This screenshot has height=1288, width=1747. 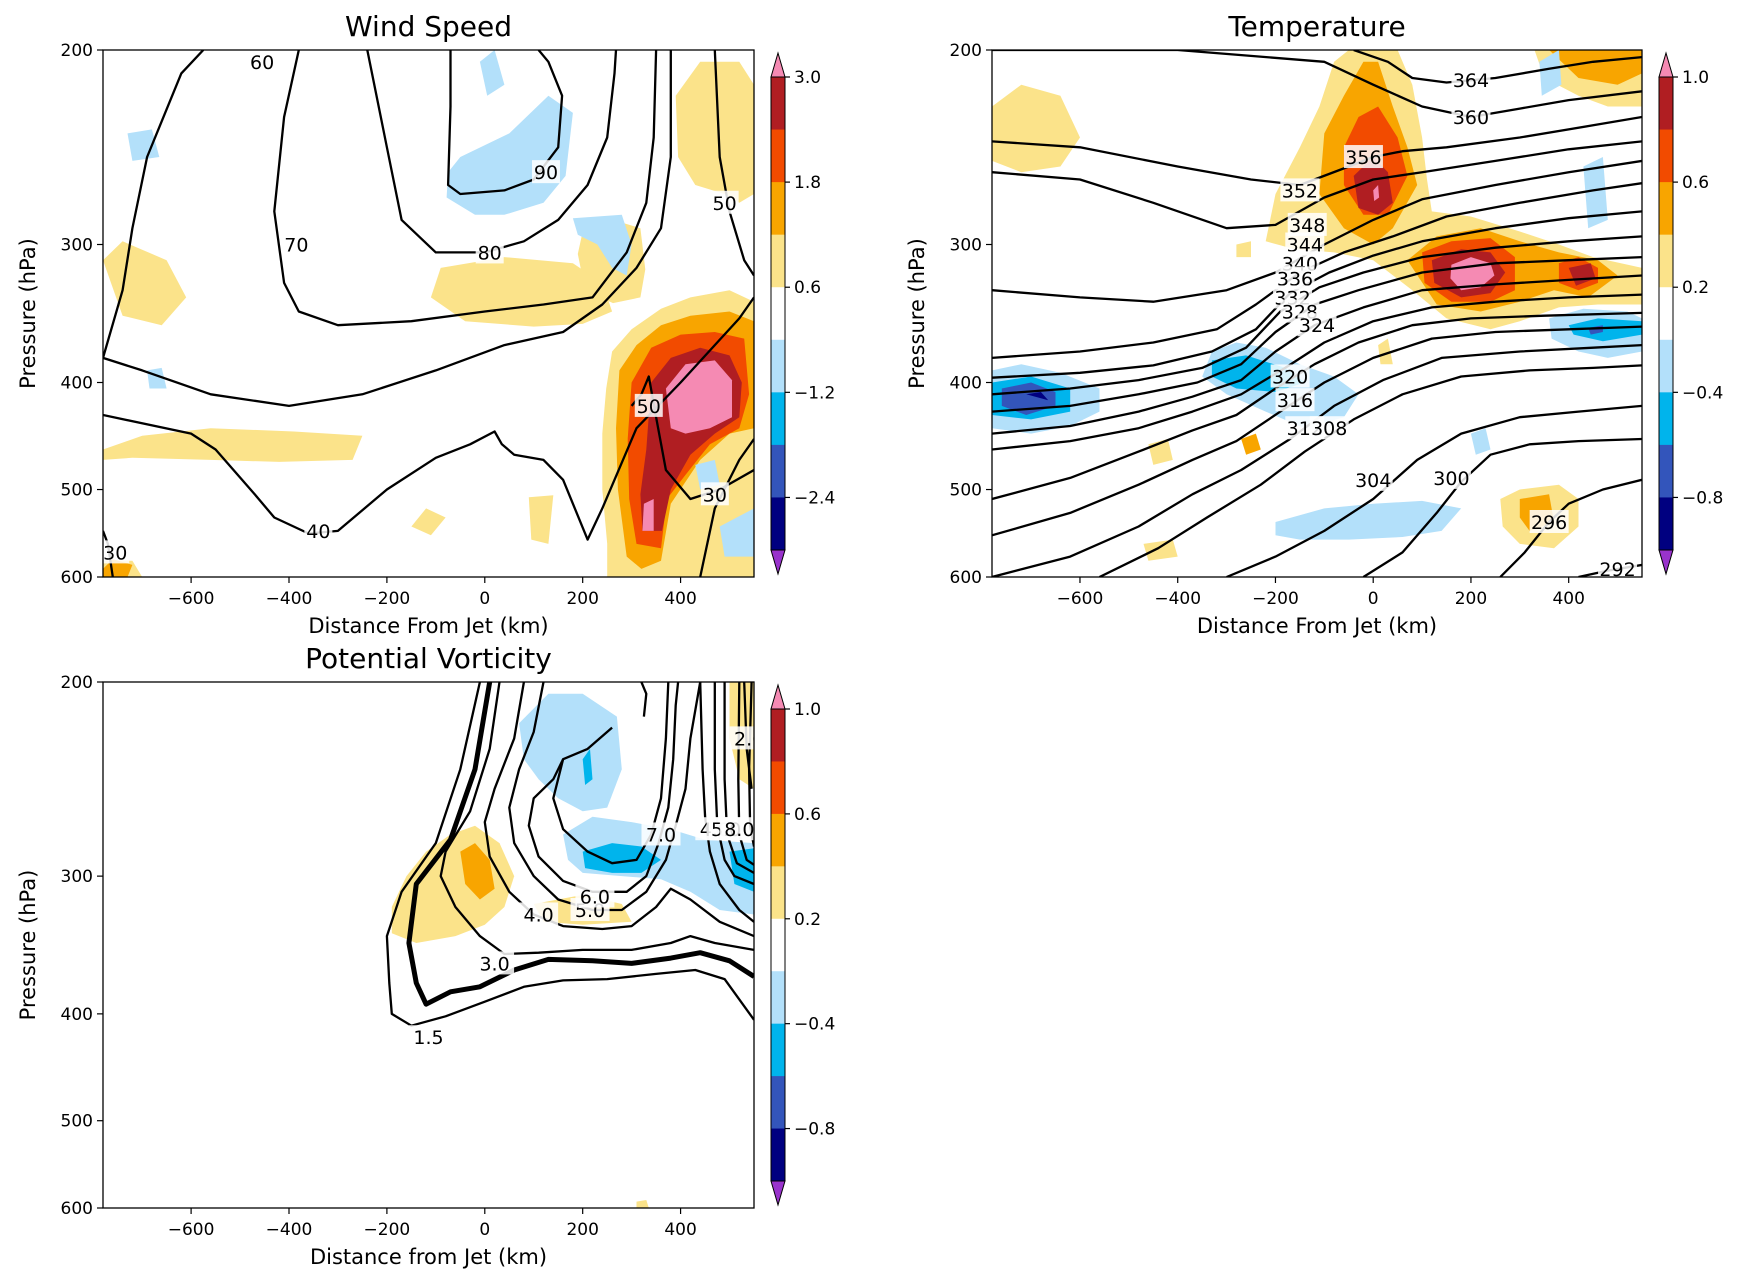 What do you see at coordinates (1317, 326) in the screenshot?
I see `contour-label: 324` at bounding box center [1317, 326].